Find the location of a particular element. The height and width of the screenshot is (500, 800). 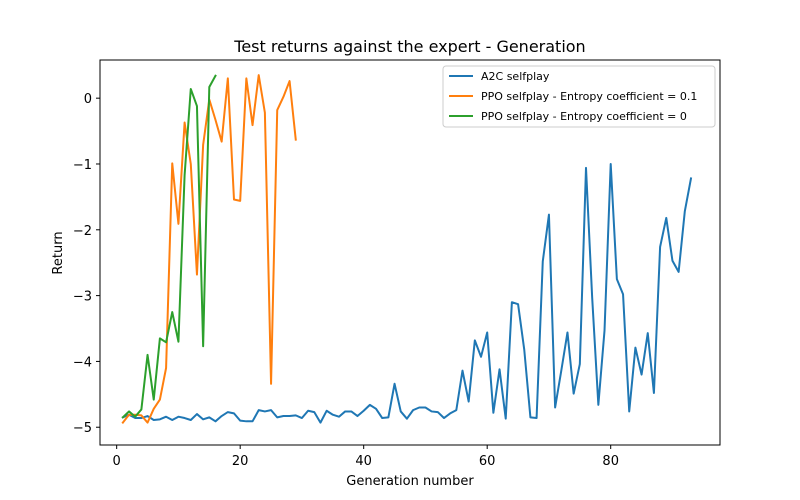

x-tick-label: 0 is located at coordinates (117, 461).